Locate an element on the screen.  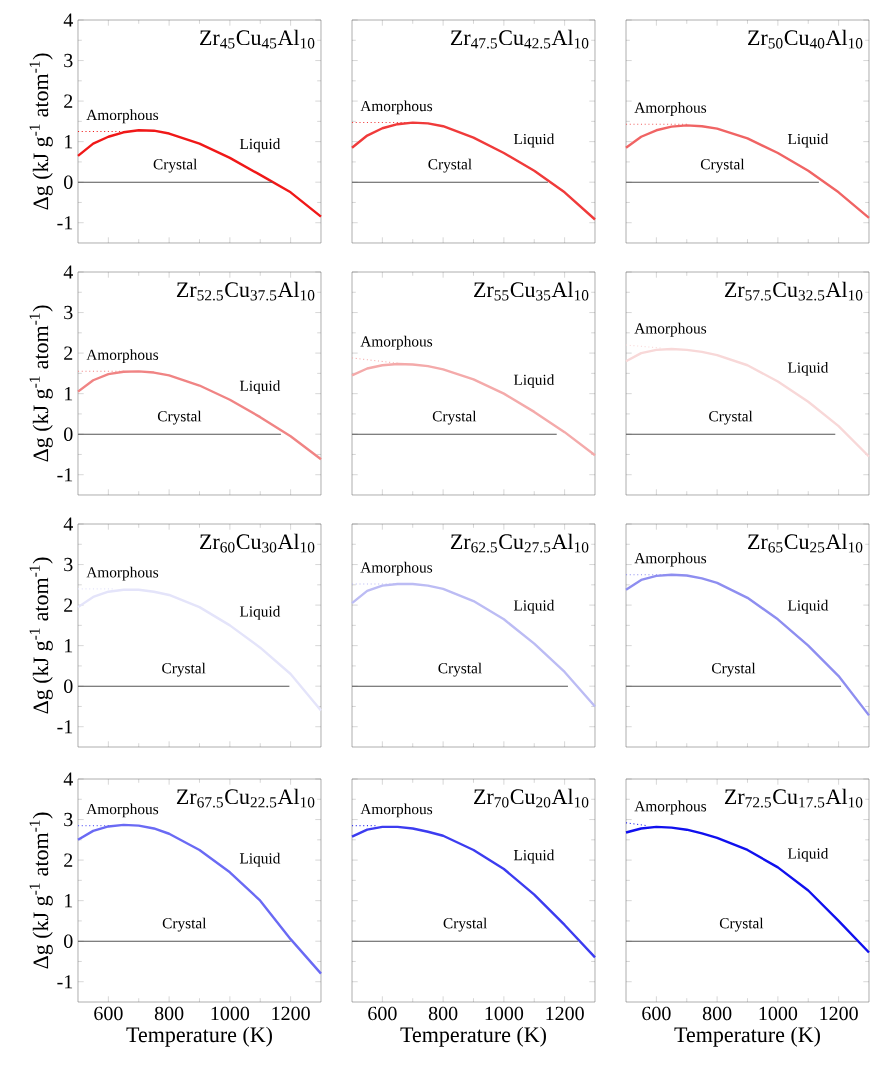
chart-title: Zr$_{50}$Cu$_{40}$Al$_{10}$ is located at coordinates (805, 39).